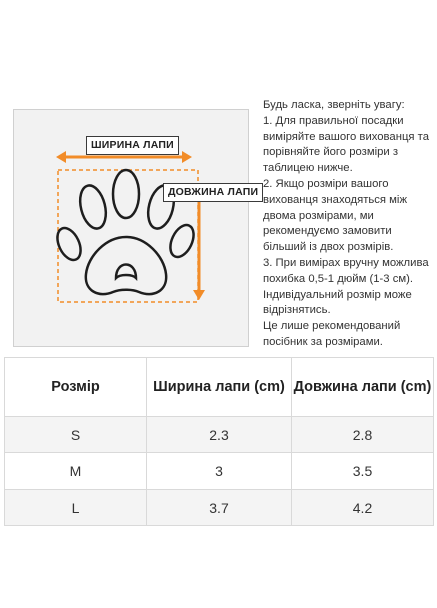  I want to click on length-cell: 3.5, so click(362, 471).